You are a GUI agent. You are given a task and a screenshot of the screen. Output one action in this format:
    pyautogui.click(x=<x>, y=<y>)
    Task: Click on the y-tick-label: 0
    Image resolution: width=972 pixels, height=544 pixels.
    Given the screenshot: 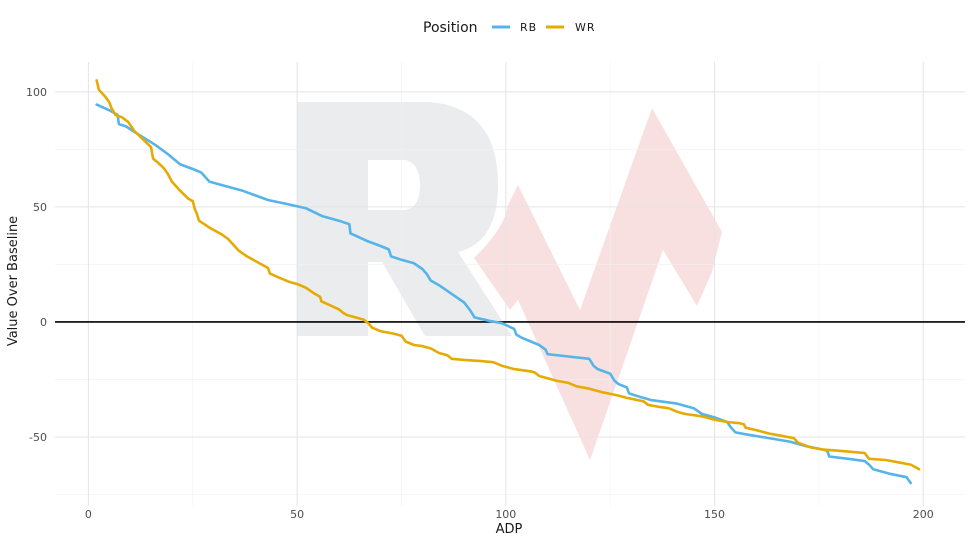 What is the action you would take?
    pyautogui.click(x=43, y=322)
    